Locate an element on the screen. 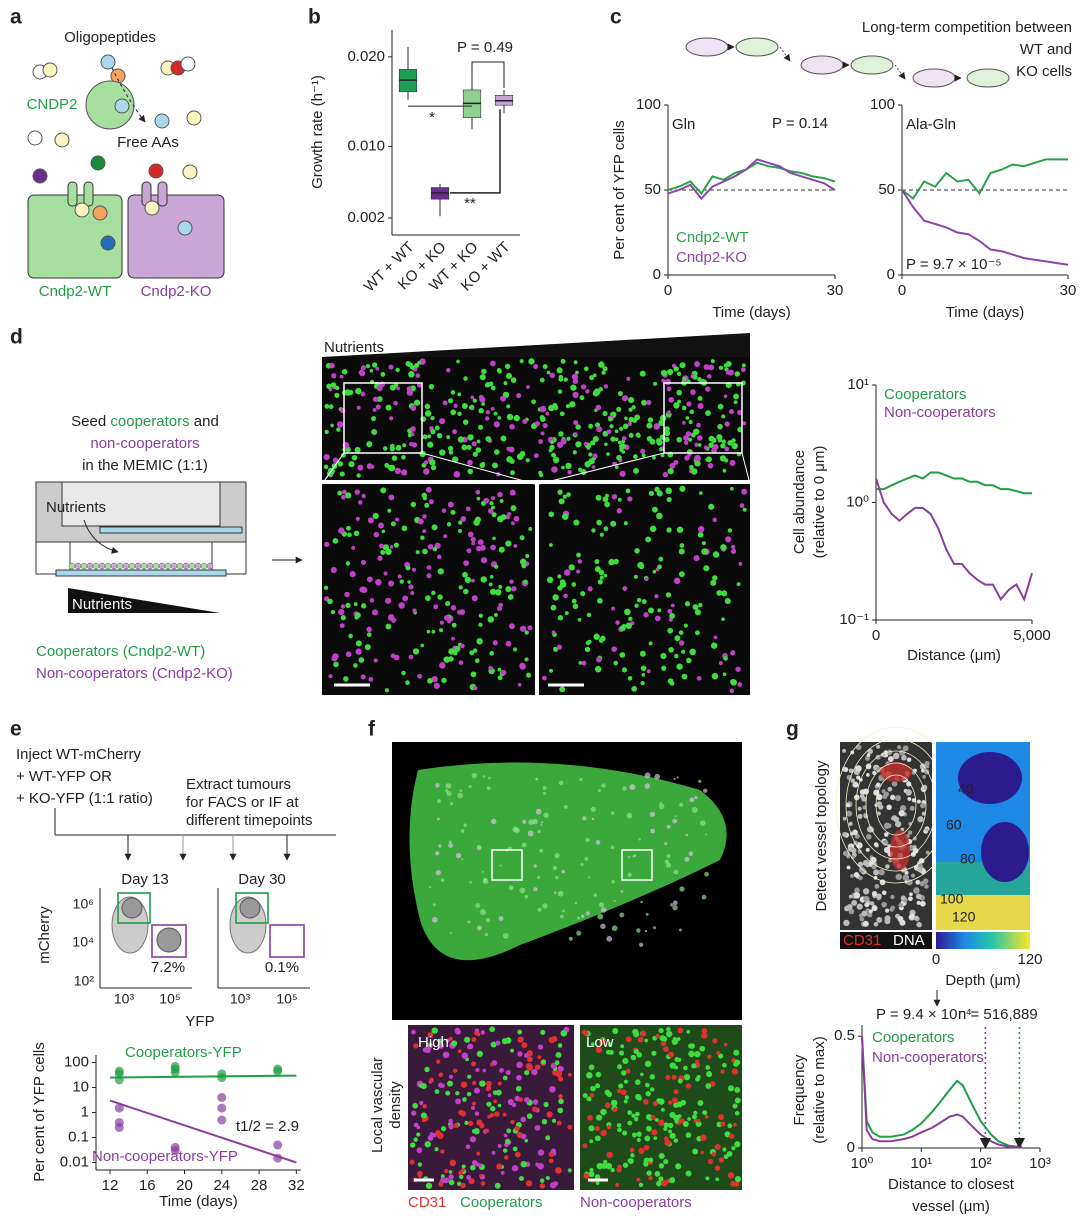 This screenshot has height=1227, width=1080. fit-line is located at coordinates (203, 1076).